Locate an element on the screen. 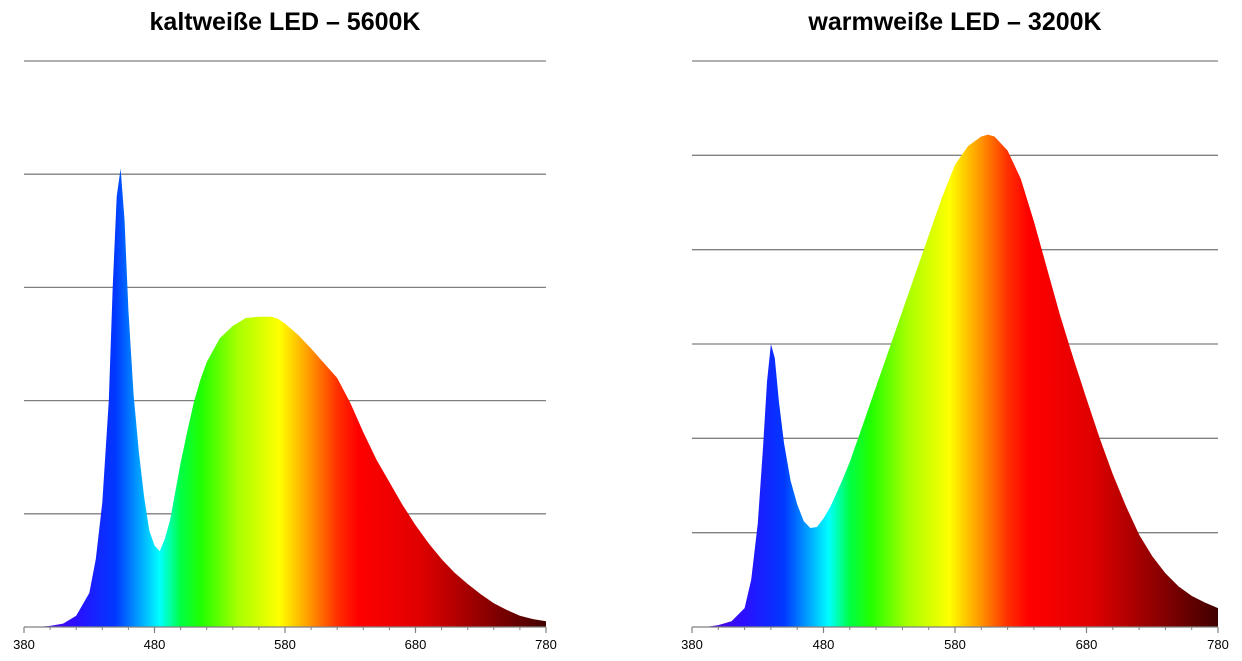 The width and height of the screenshot is (1242, 661). chart-title-right: warmweiße LED – 3200K is located at coordinates (955, 22).